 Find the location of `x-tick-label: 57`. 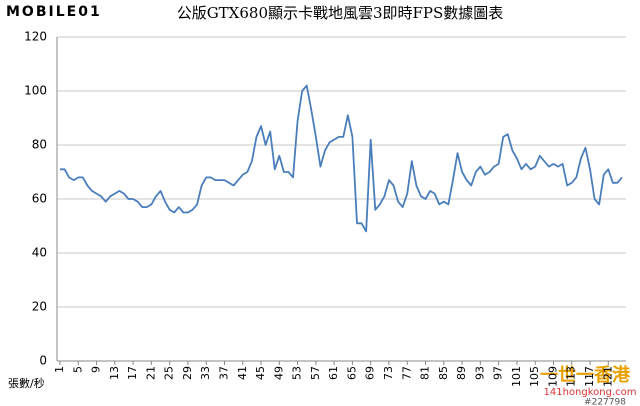

x-tick-label: 57 is located at coordinates (315, 373).